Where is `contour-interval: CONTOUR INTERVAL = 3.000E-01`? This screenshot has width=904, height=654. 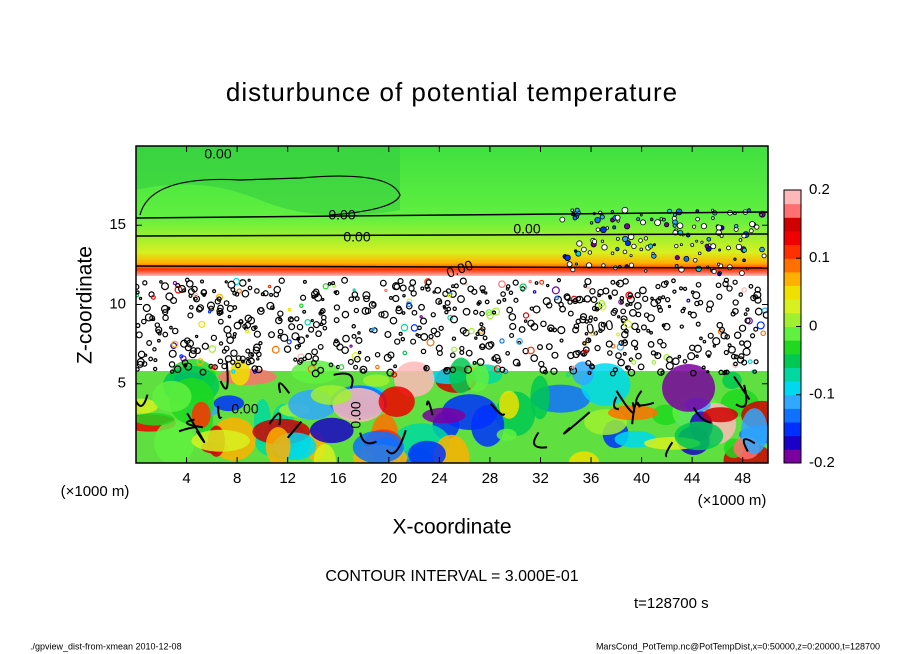
contour-interval: CONTOUR INTERVAL = 3.000E-01 is located at coordinates (451, 576).